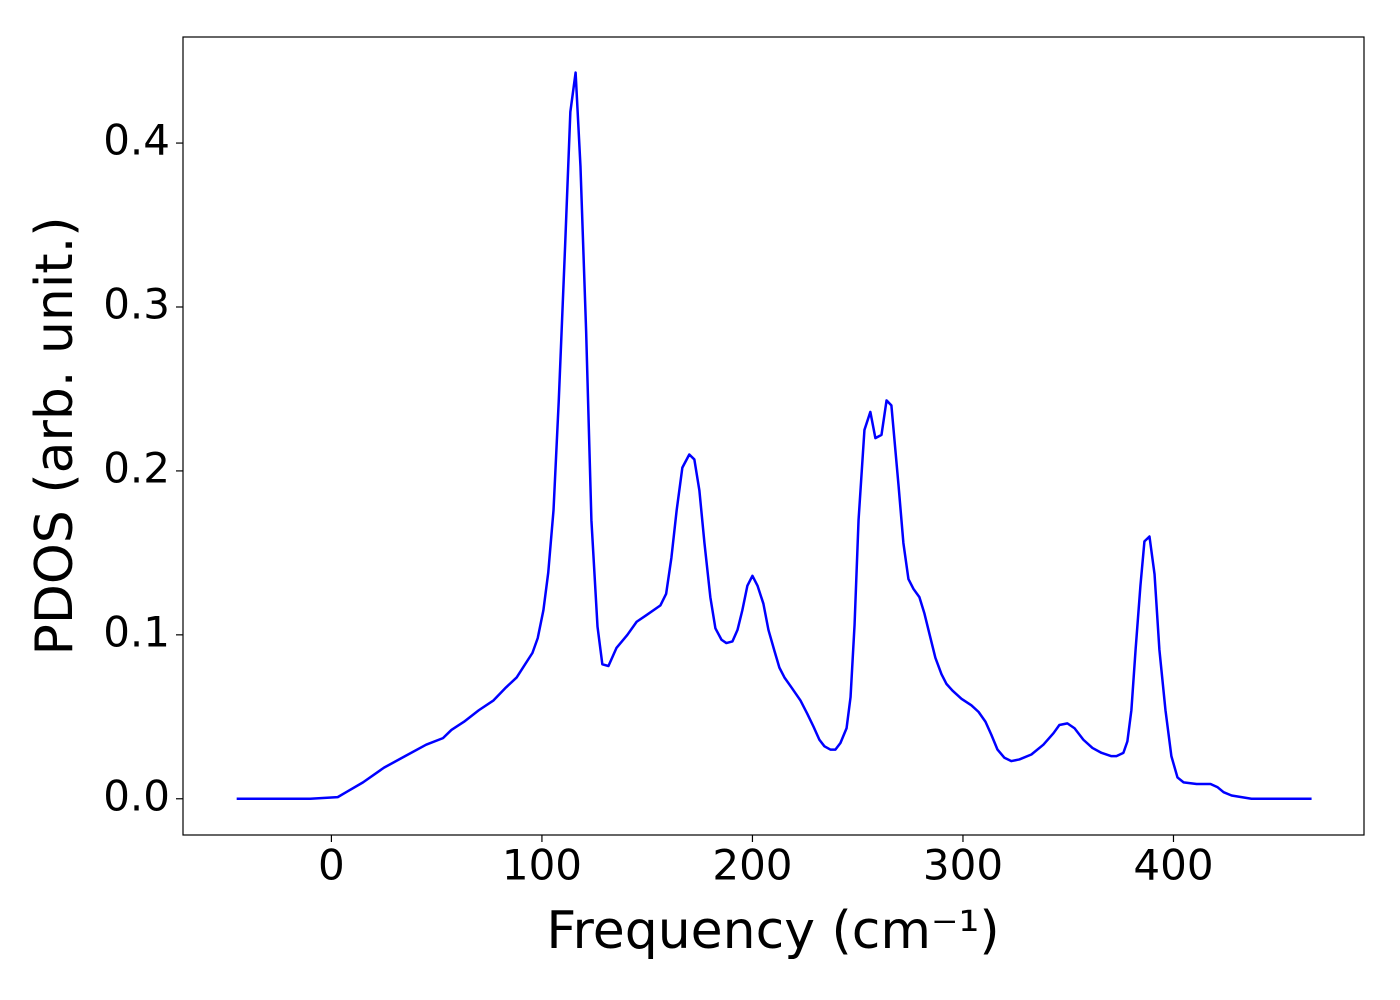 The height and width of the screenshot is (1000, 1400). What do you see at coordinates (331, 865) in the screenshot?
I see `x-tick-label: 0` at bounding box center [331, 865].